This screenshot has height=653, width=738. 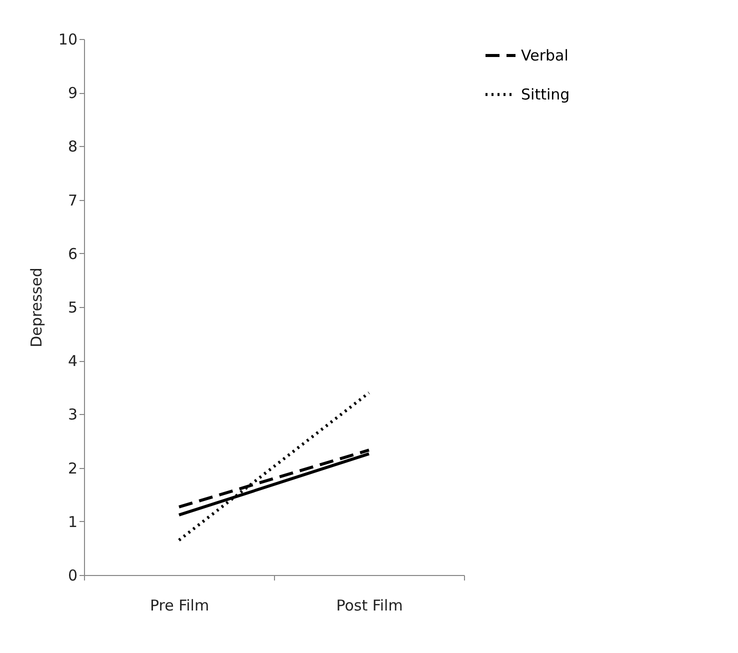 I want to click on y-tick-label: 10, so click(x=68, y=39).